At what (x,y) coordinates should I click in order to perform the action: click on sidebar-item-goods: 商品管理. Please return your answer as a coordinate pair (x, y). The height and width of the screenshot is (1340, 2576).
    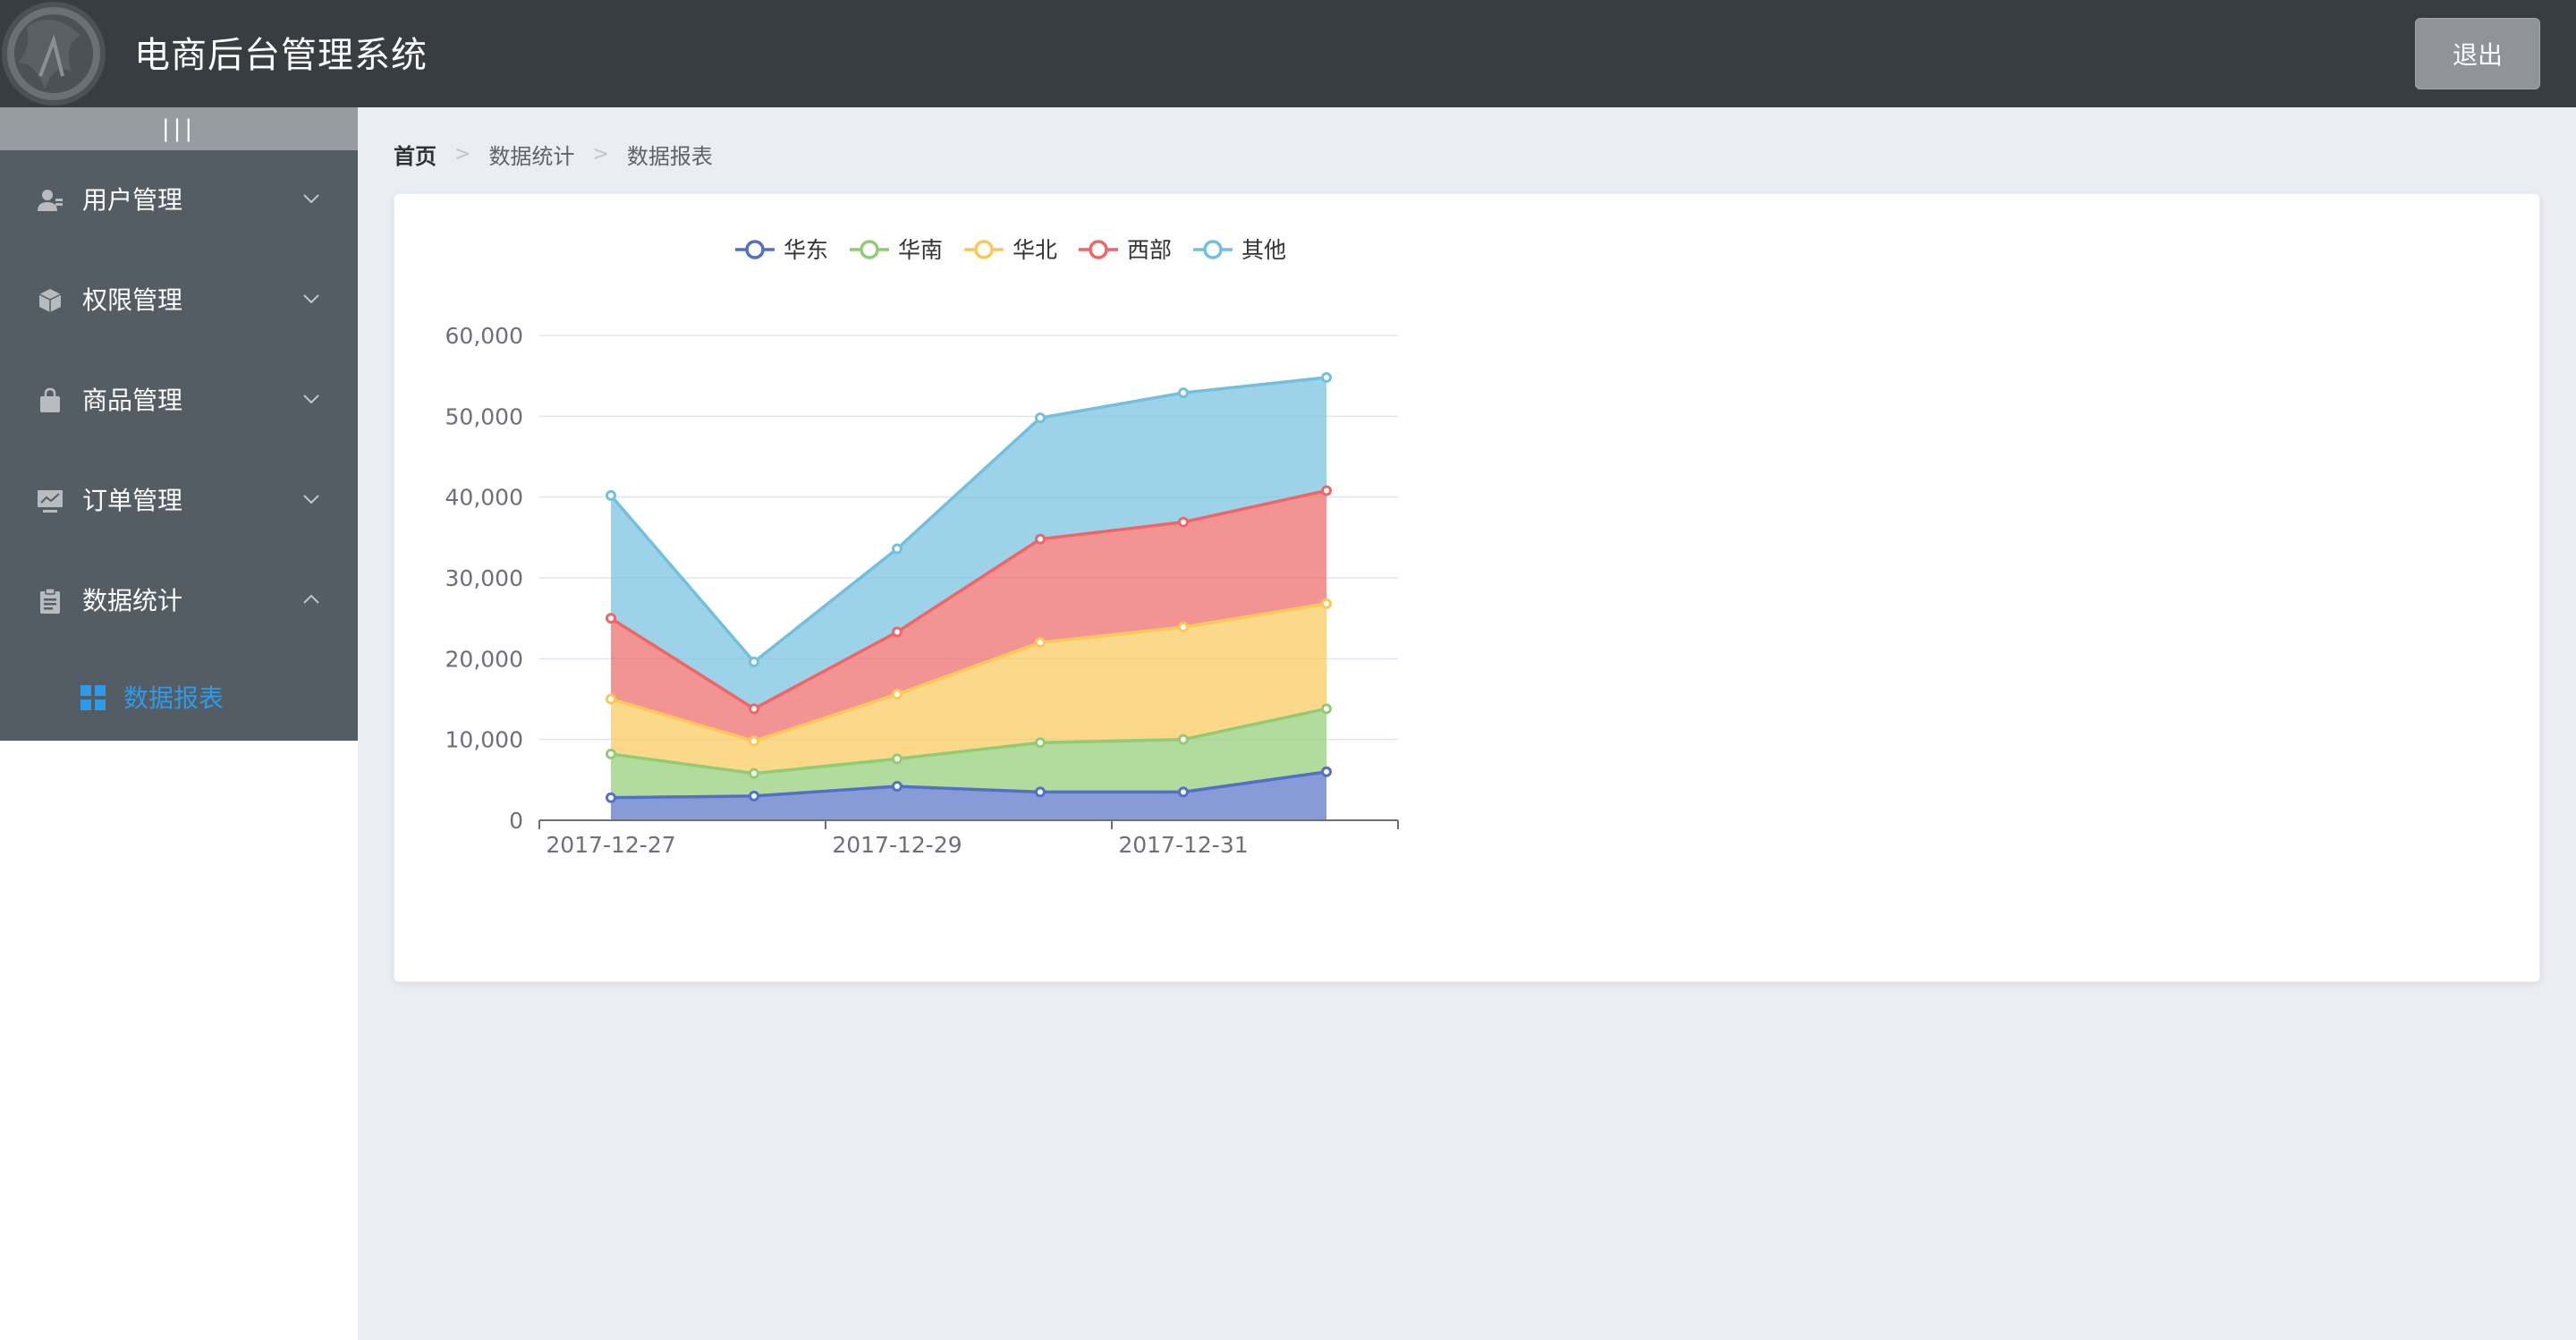
    Looking at the image, I should click on (179, 401).